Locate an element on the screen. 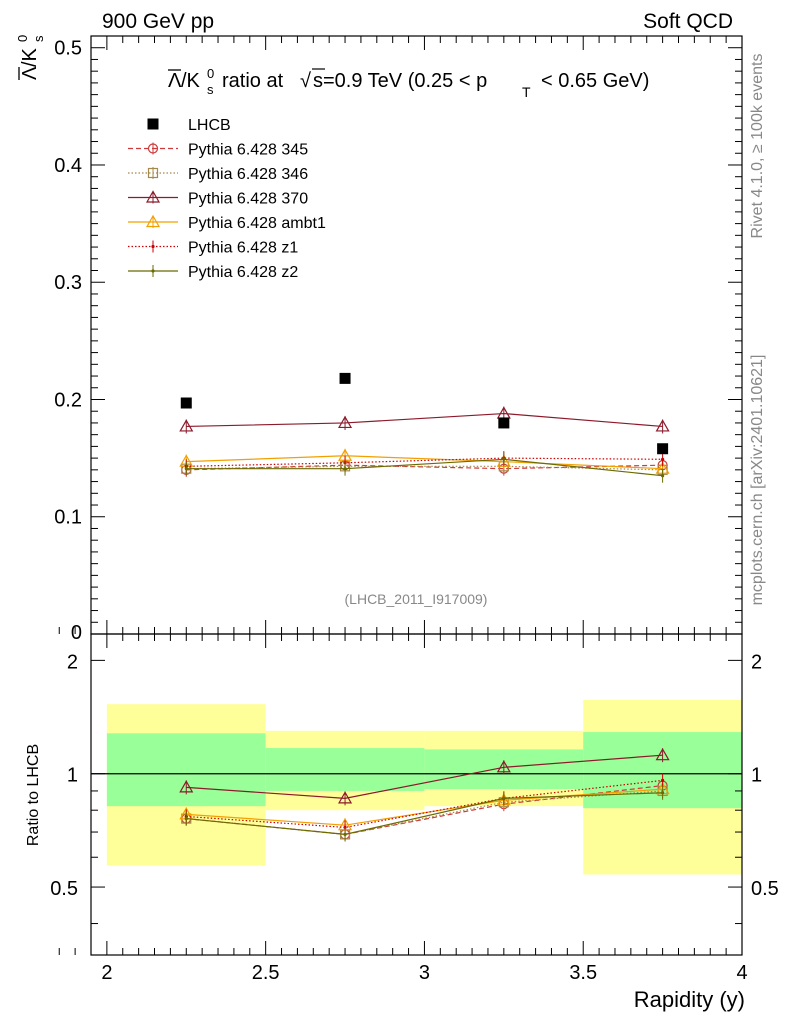 The height and width of the screenshot is (1024, 786). series-5-ratio-line is located at coordinates (424, 813).